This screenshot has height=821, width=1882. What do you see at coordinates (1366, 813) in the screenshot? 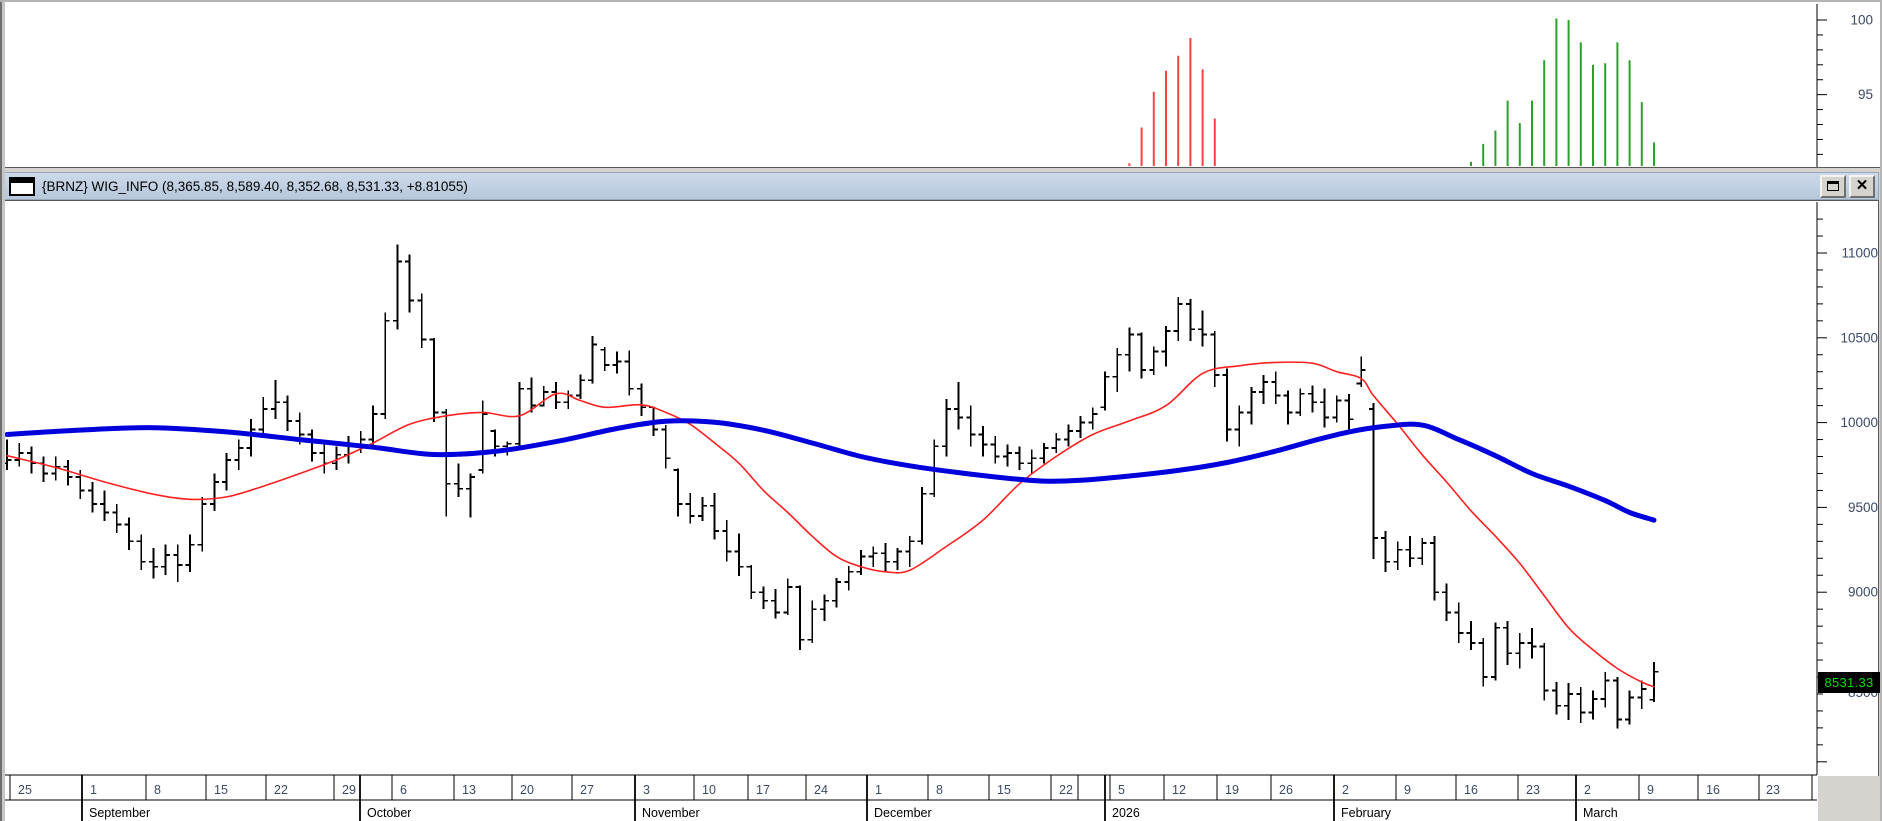
I see `month-label: February` at bounding box center [1366, 813].